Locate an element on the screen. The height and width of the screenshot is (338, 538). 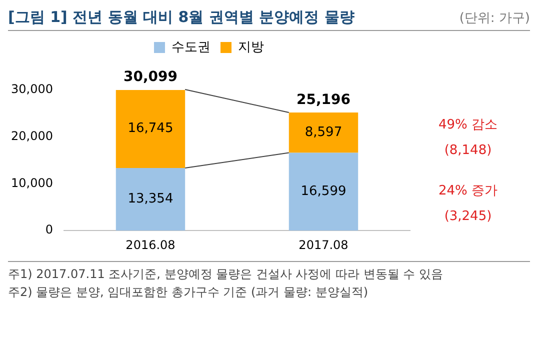
data-label: 16,599 is located at coordinates (323, 192).